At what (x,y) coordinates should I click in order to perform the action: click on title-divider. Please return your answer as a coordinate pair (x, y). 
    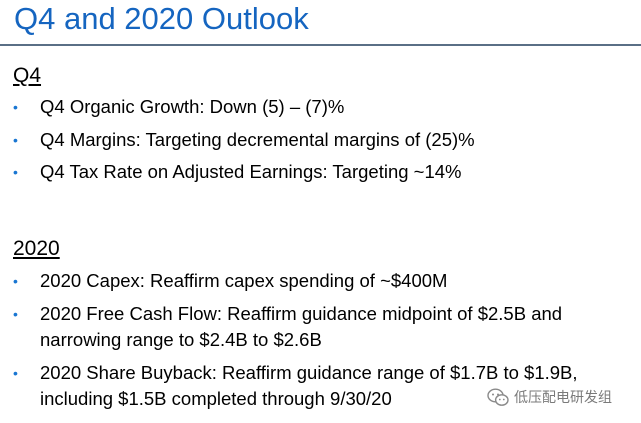
    Looking at the image, I should click on (320, 45).